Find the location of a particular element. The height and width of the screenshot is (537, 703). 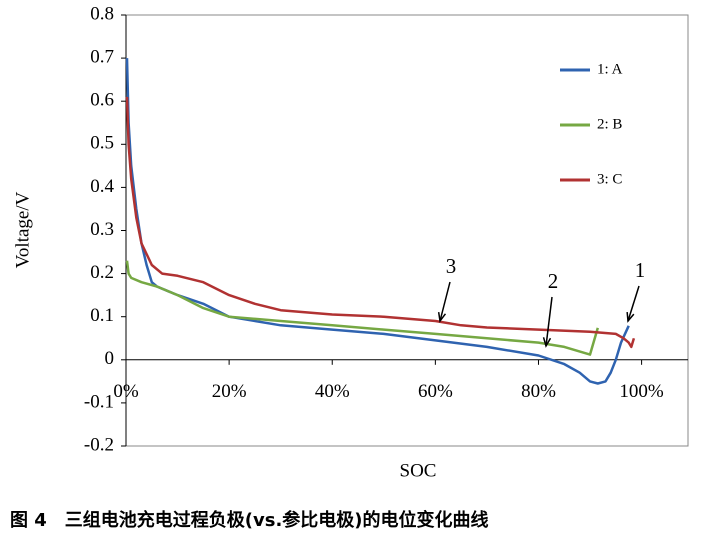

x-tick-label: 60% is located at coordinates (435, 391).